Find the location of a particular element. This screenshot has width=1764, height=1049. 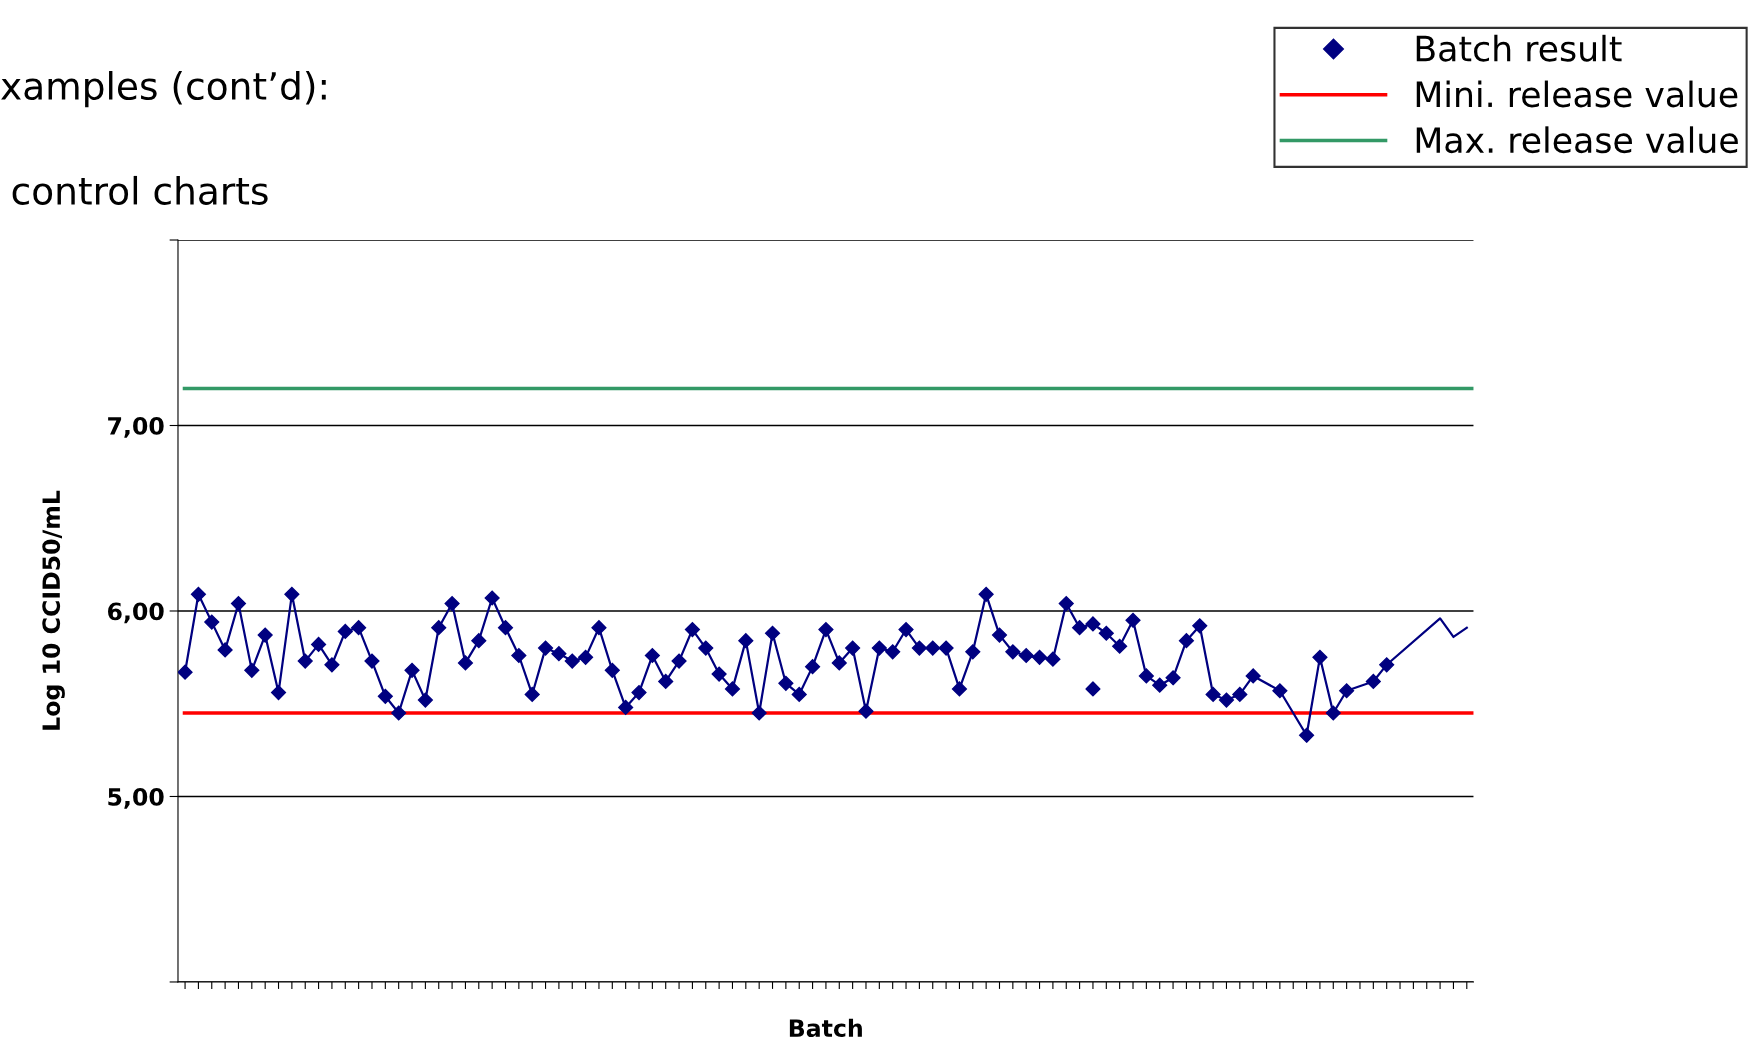

text: control charts is located at coordinates (140, 190).